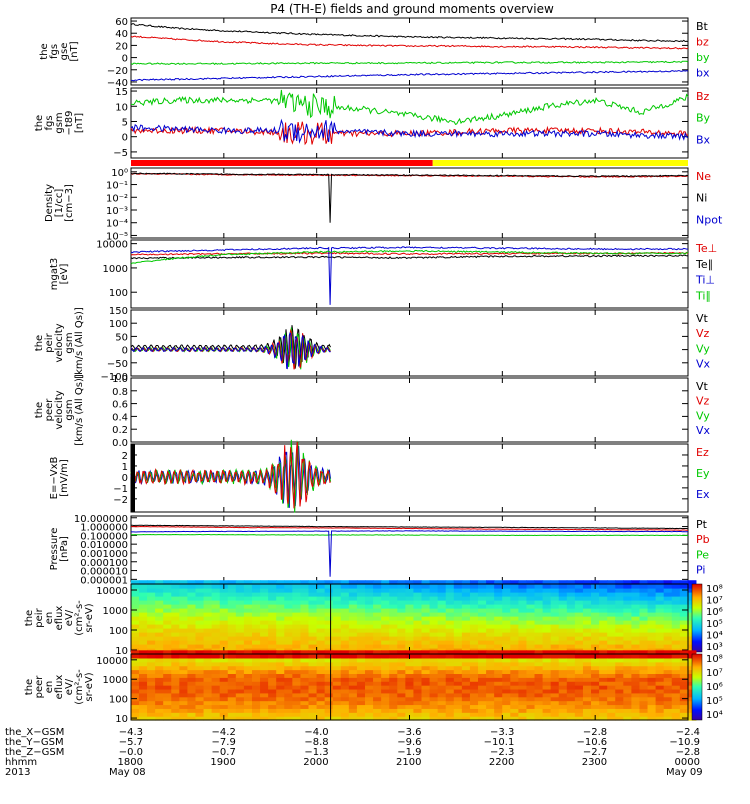 This screenshot has width=750, height=804. What do you see at coordinates (64, 274) in the screenshot?
I see `panel-ylabel-line: [eV]` at bounding box center [64, 274].